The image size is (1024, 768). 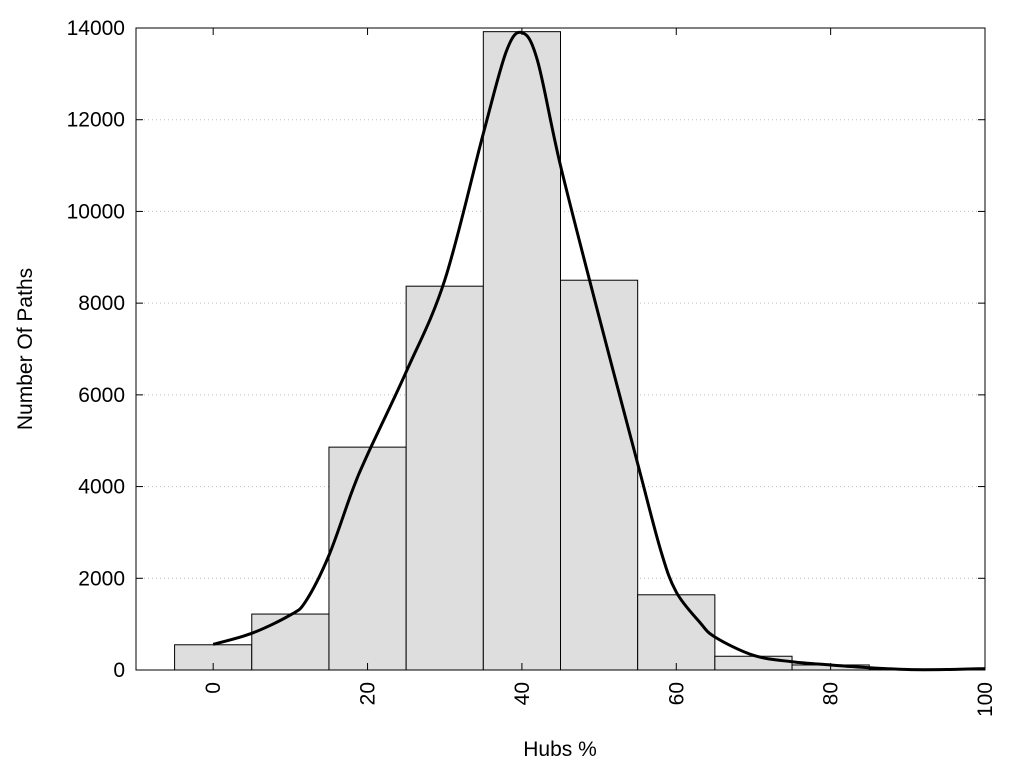 What do you see at coordinates (101, 487) in the screenshot?
I see `y-tick-label: 4000` at bounding box center [101, 487].